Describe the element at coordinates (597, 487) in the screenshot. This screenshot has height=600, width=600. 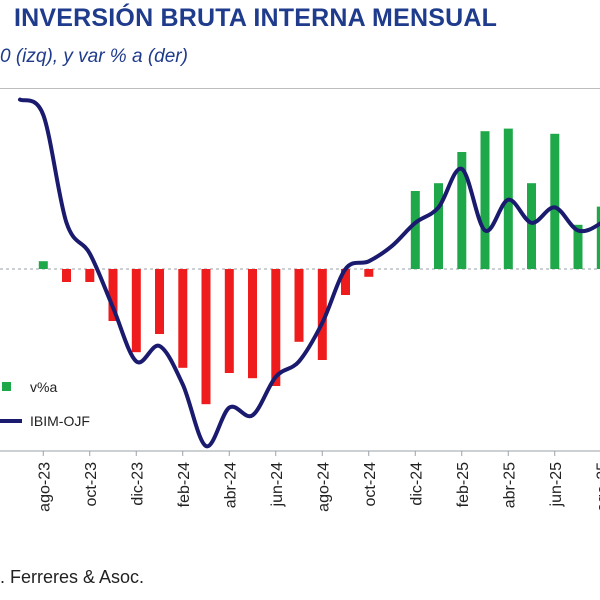
I see `x-tick-label-ago-25: ago-25` at that location.